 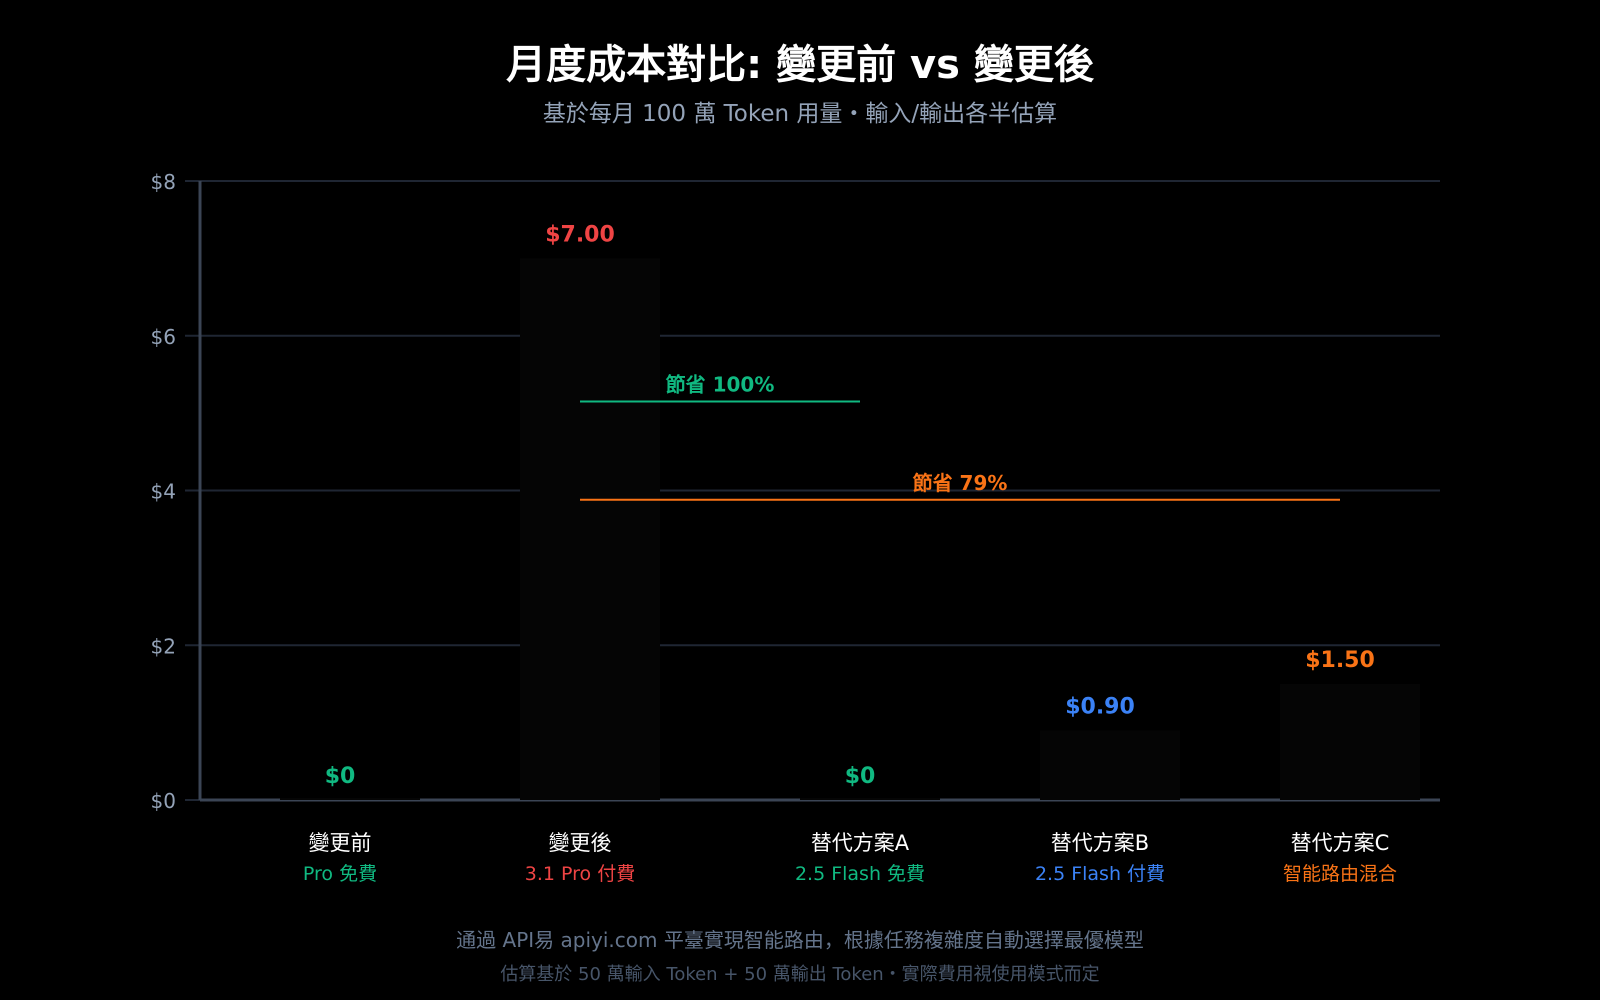 What do you see at coordinates (800, 65) in the screenshot?
I see `chart-title: 月度成本對比: 變更前 vs 變更後` at bounding box center [800, 65].